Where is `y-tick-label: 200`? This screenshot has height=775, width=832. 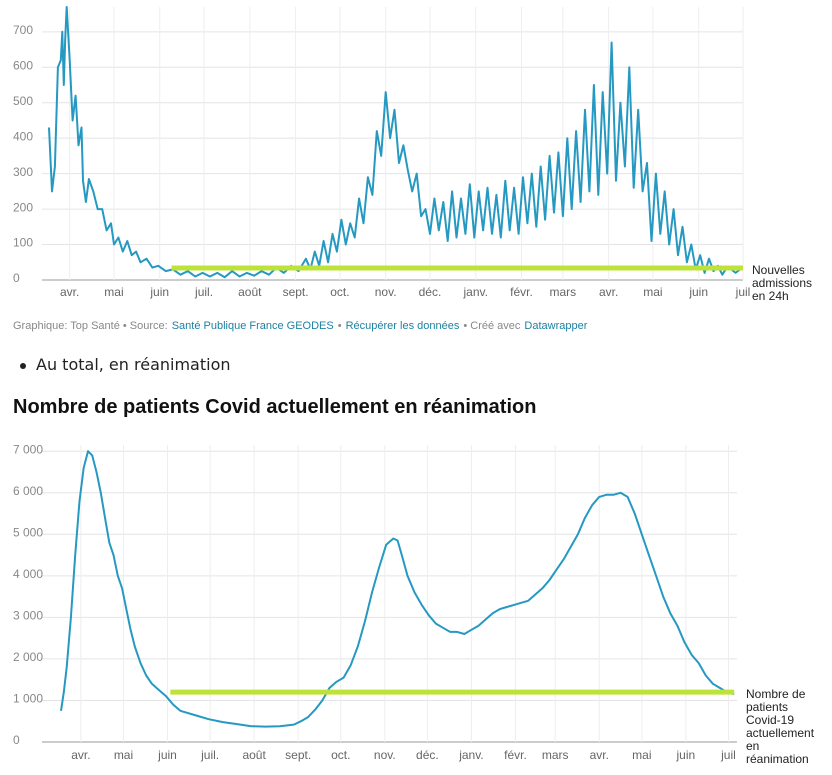
y-tick-label: 200 is located at coordinates (23, 207).